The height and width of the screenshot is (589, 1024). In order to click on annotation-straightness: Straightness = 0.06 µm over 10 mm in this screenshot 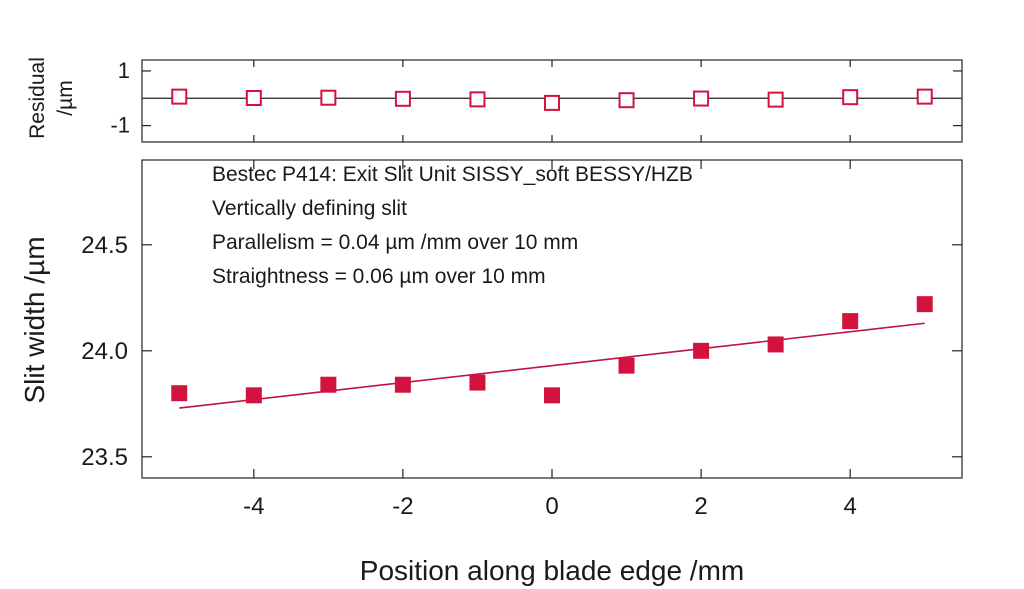, I will do `click(379, 276)`.